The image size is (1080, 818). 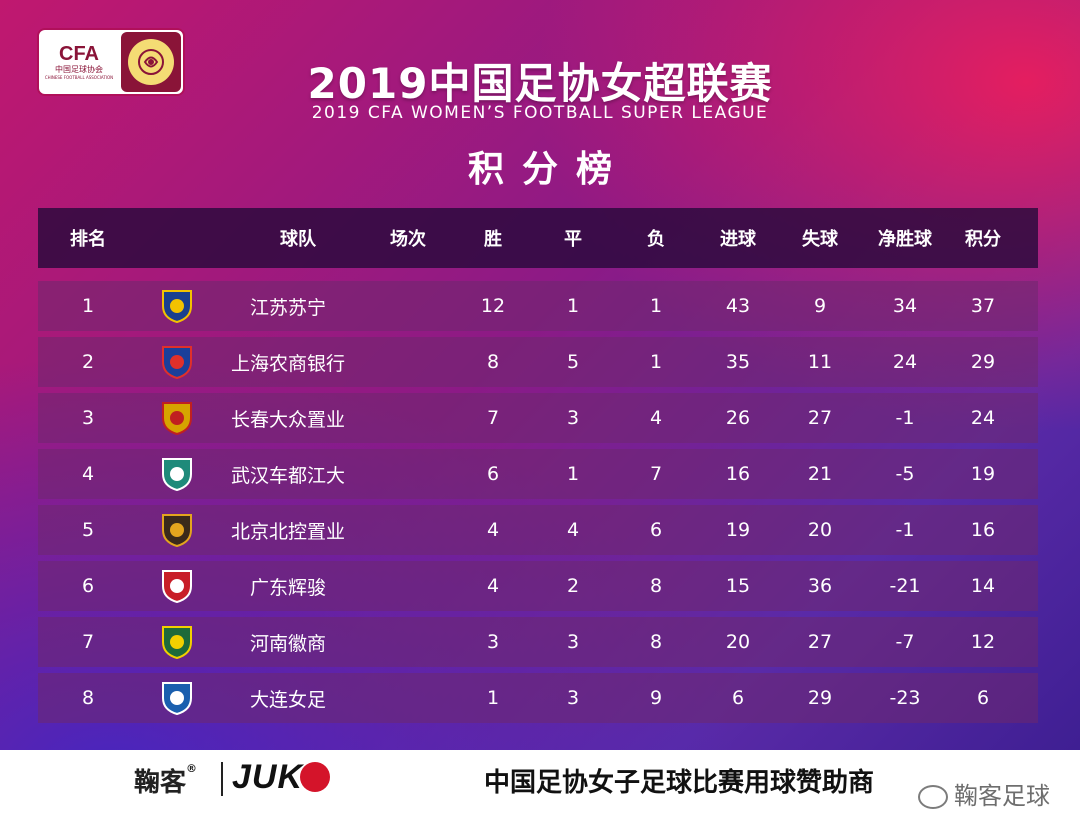 What do you see at coordinates (88, 362) in the screenshot?
I see `rank-cell: 2` at bounding box center [88, 362].